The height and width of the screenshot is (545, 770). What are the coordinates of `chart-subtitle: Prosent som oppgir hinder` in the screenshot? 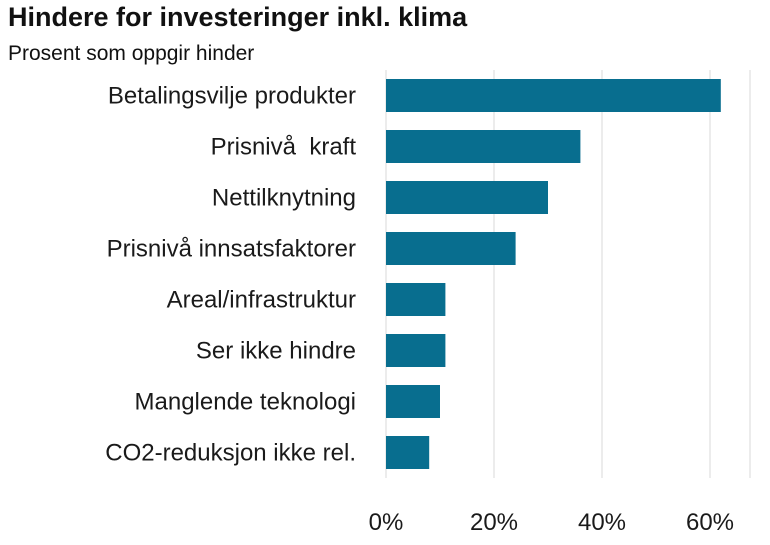 It's located at (131, 53).